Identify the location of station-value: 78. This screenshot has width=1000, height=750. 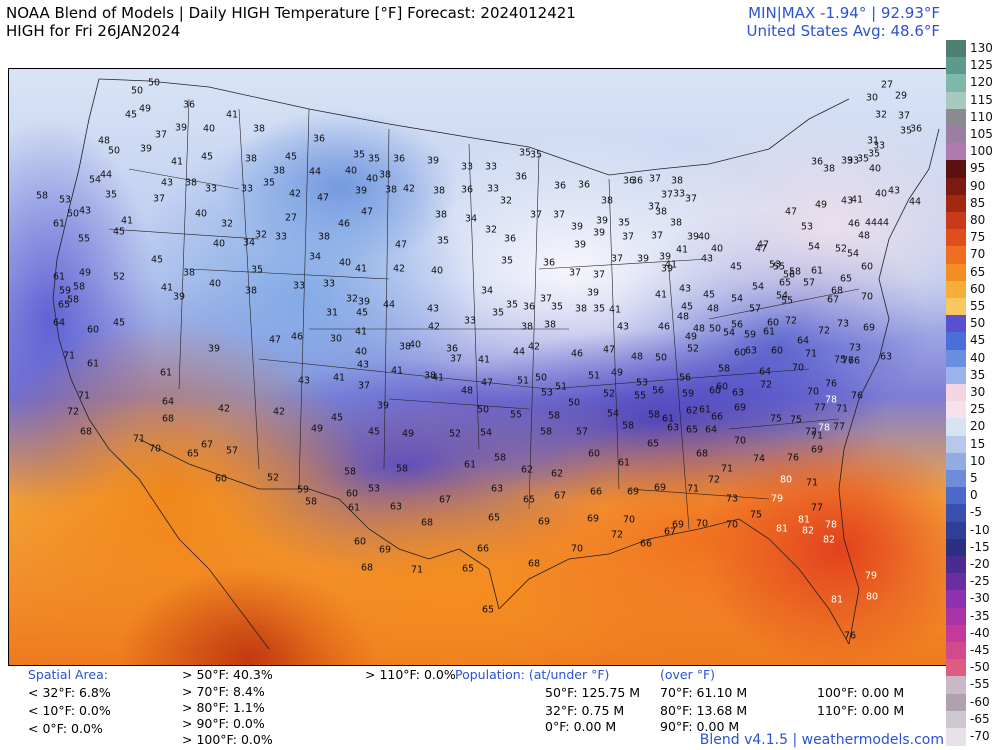
(831, 525).